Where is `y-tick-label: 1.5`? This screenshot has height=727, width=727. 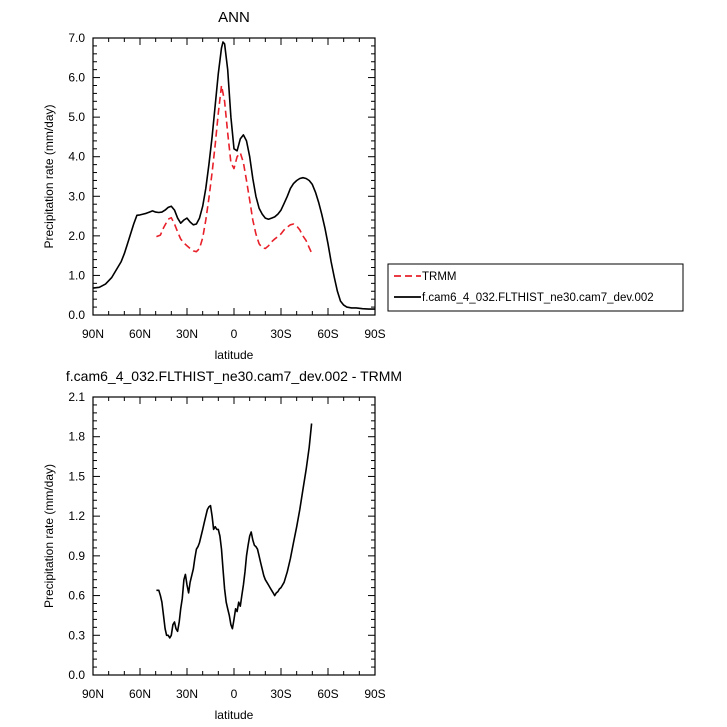
y-tick-label: 1.5 is located at coordinates (76, 476).